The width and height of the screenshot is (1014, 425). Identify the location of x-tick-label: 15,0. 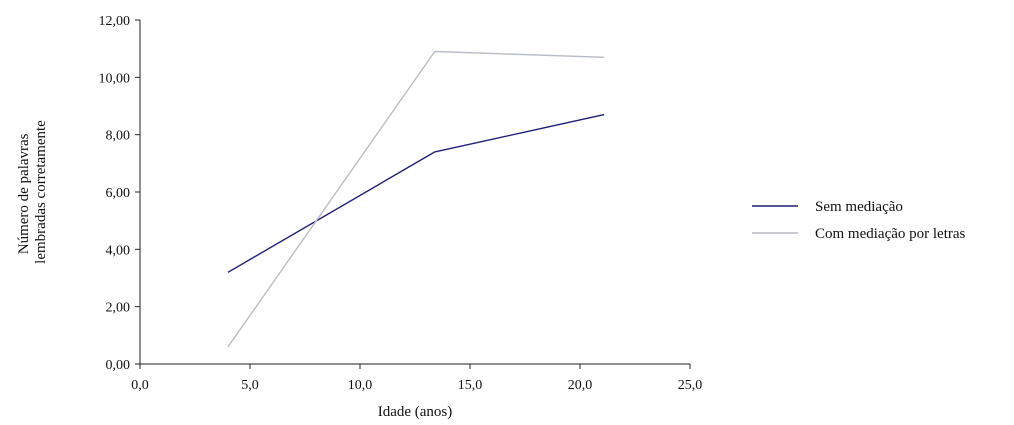
(470, 385).